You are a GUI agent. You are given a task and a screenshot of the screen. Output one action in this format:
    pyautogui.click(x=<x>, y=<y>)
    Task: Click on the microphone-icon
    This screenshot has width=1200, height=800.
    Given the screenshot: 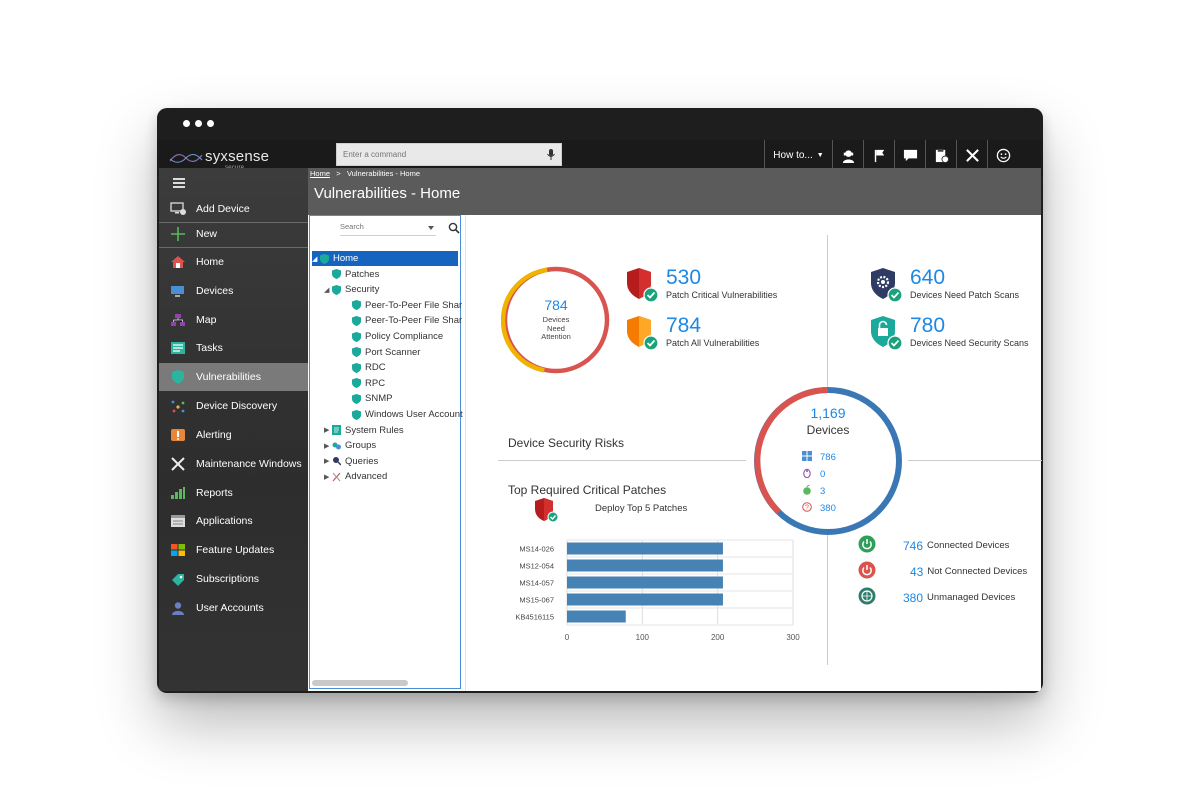 What is the action you would take?
    pyautogui.click(x=551, y=155)
    